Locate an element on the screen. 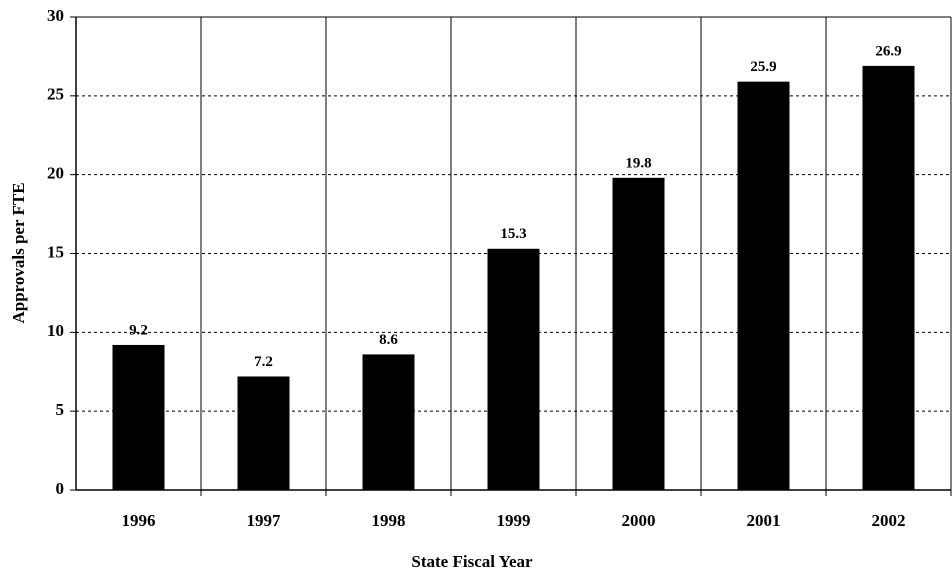  data-label: 7.2 is located at coordinates (263, 362).